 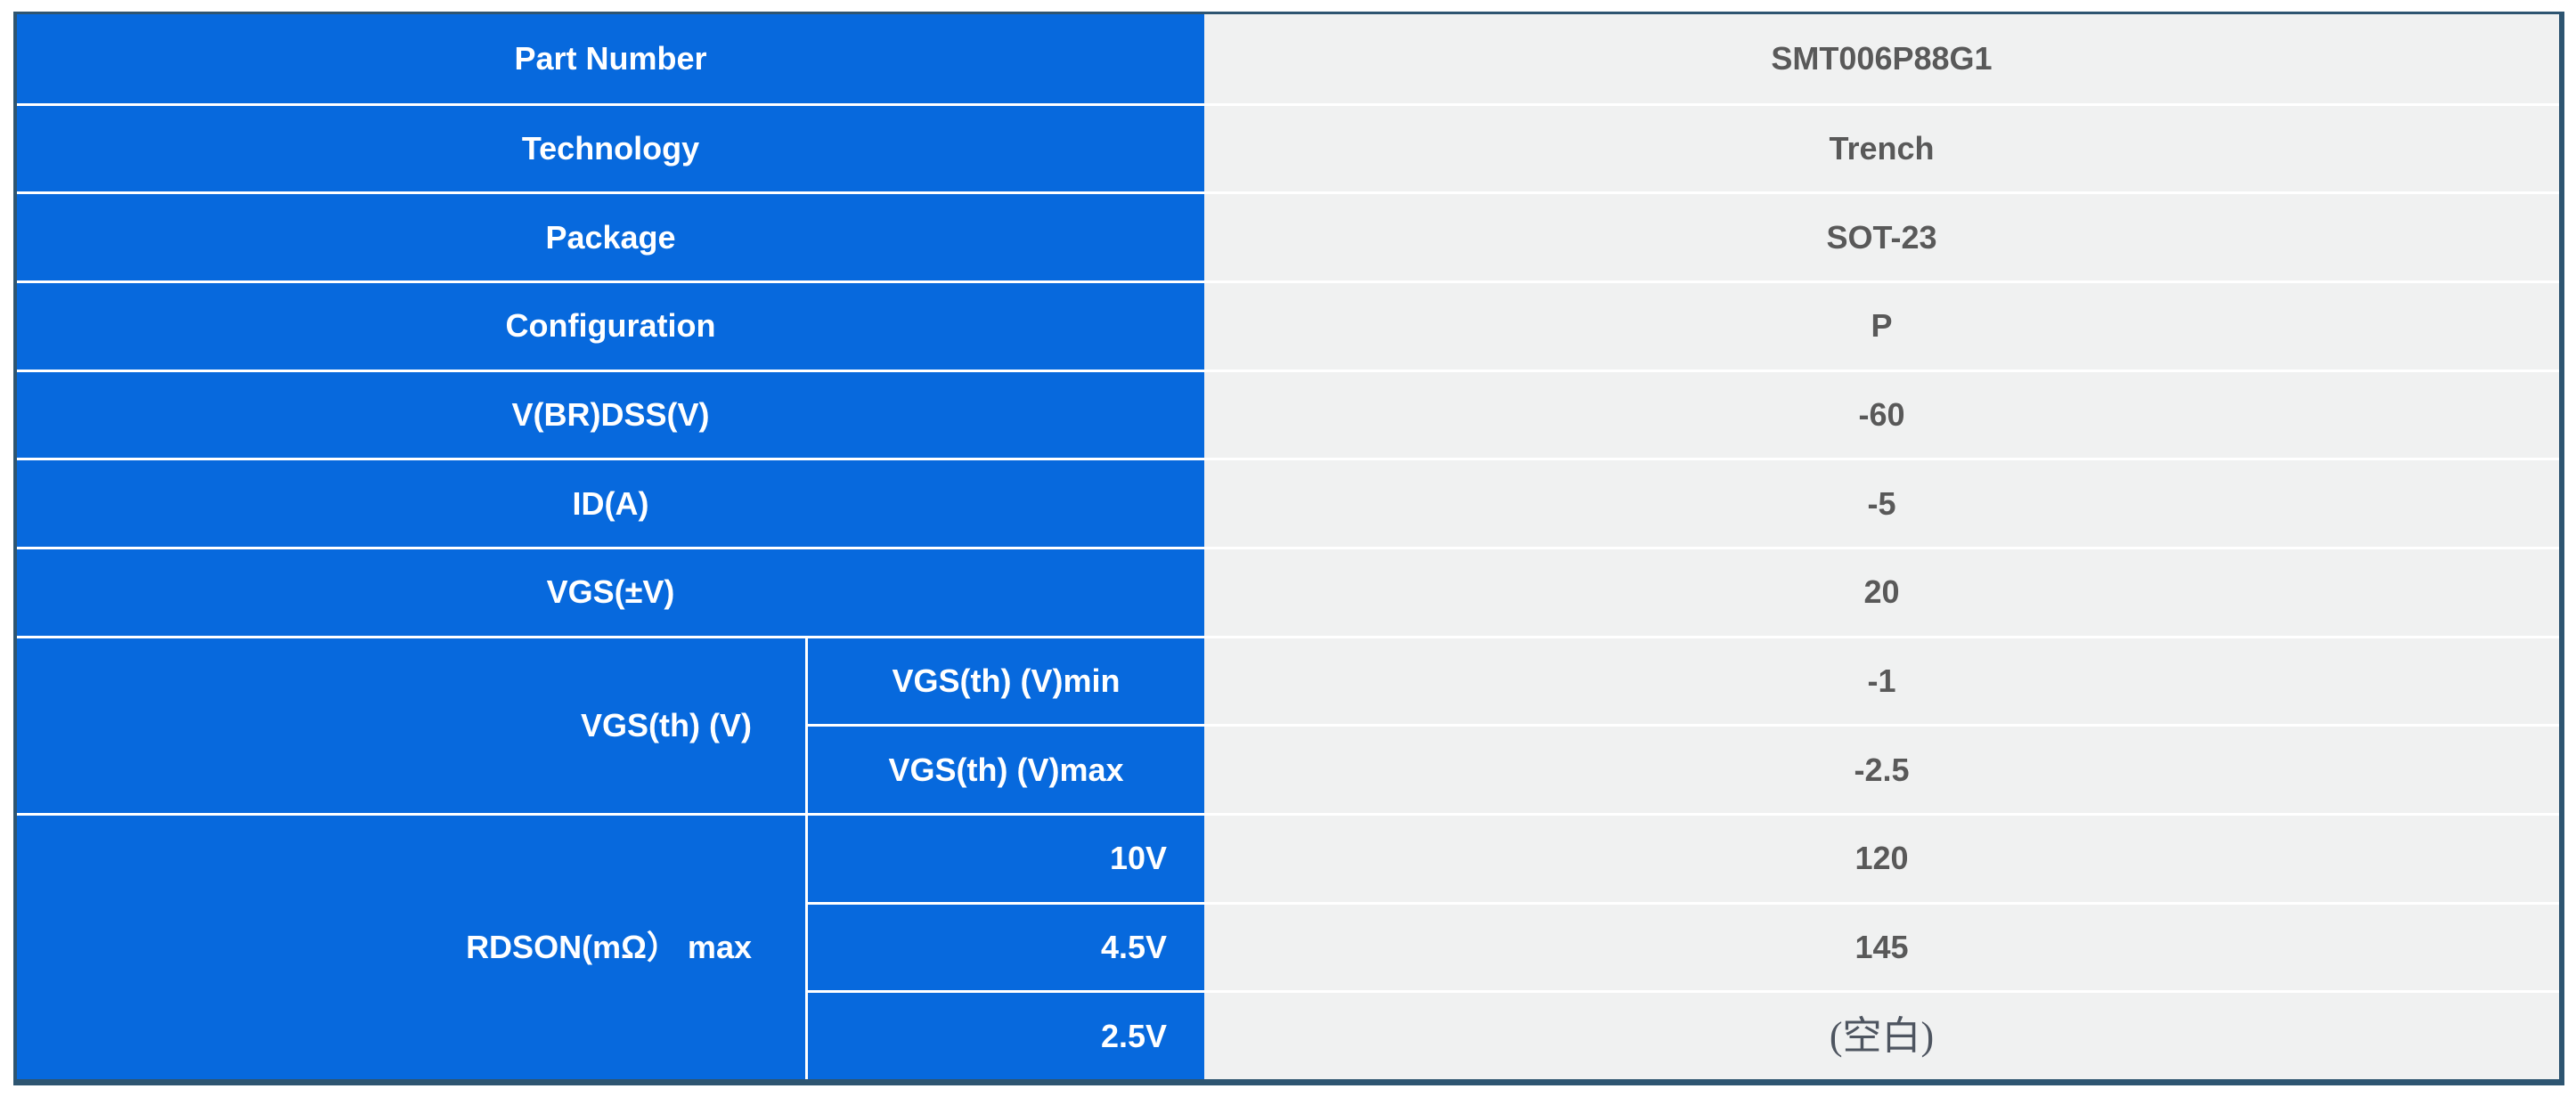 I want to click on group-label-rdson: RDSON(mΩ） max, so click(x=411, y=945).